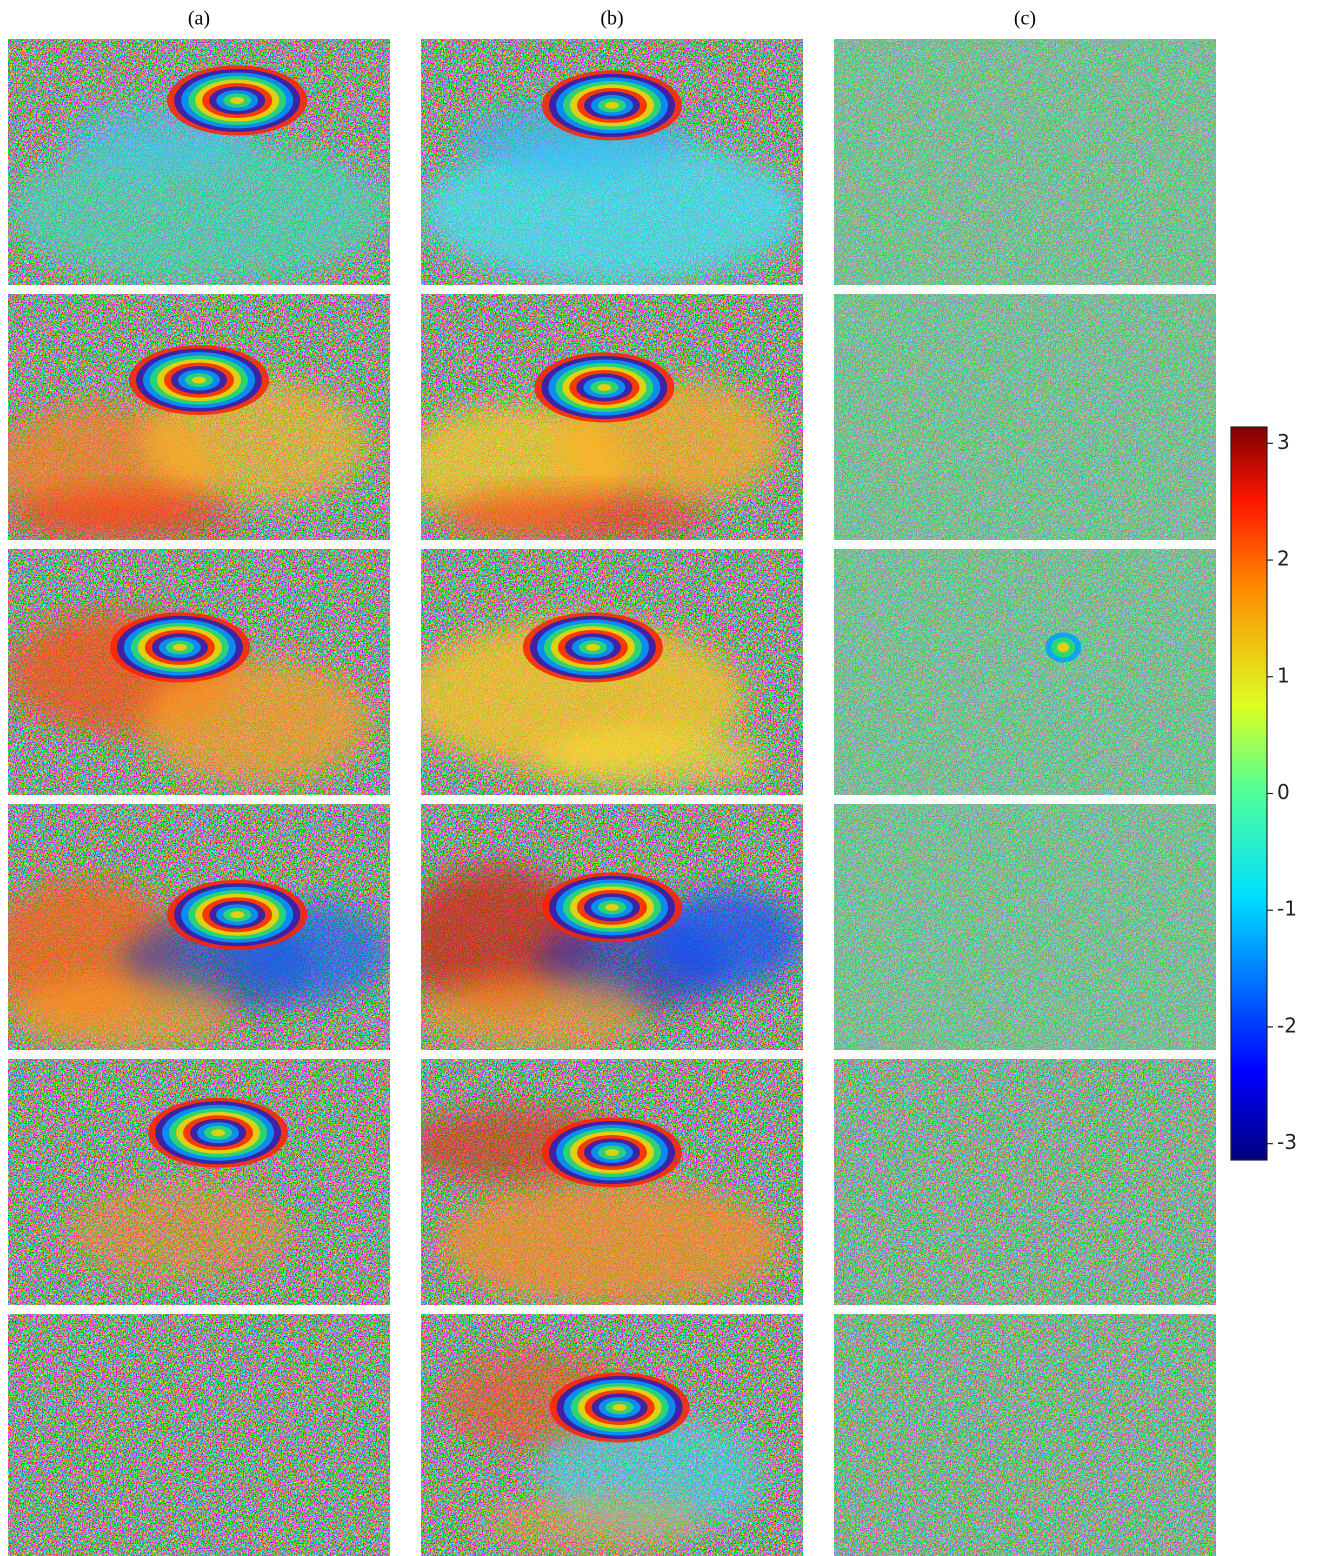  I want to click on colorbar, so click(1249, 793).